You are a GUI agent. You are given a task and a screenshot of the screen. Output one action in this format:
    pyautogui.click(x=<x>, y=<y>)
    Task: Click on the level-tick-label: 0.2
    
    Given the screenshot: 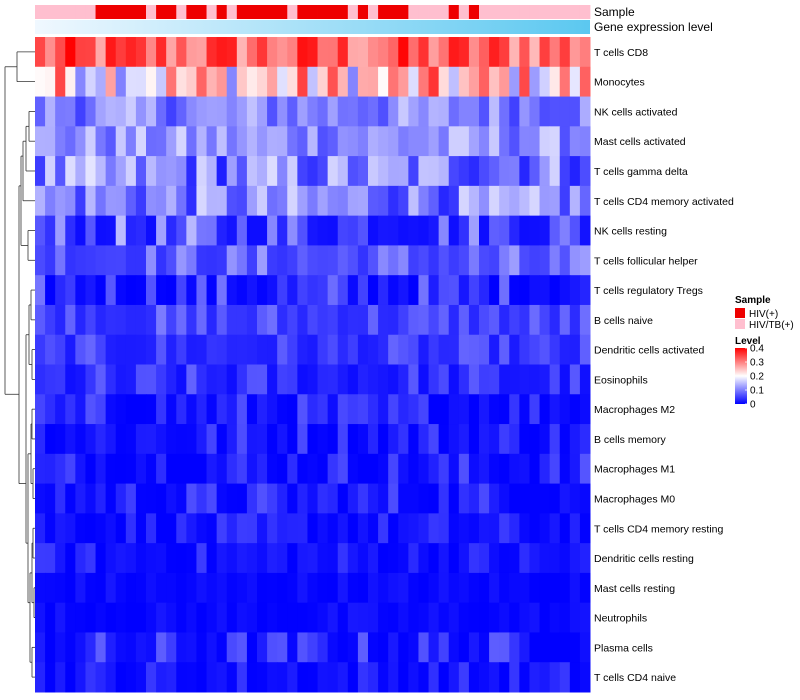 What is the action you would take?
    pyautogui.click(x=757, y=377)
    